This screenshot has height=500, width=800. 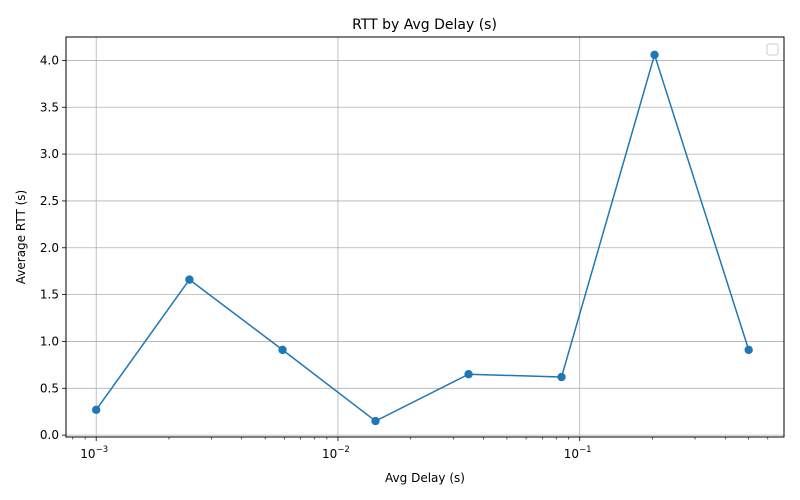 What do you see at coordinates (49, 341) in the screenshot?
I see `y-tick-label: 1.0` at bounding box center [49, 341].